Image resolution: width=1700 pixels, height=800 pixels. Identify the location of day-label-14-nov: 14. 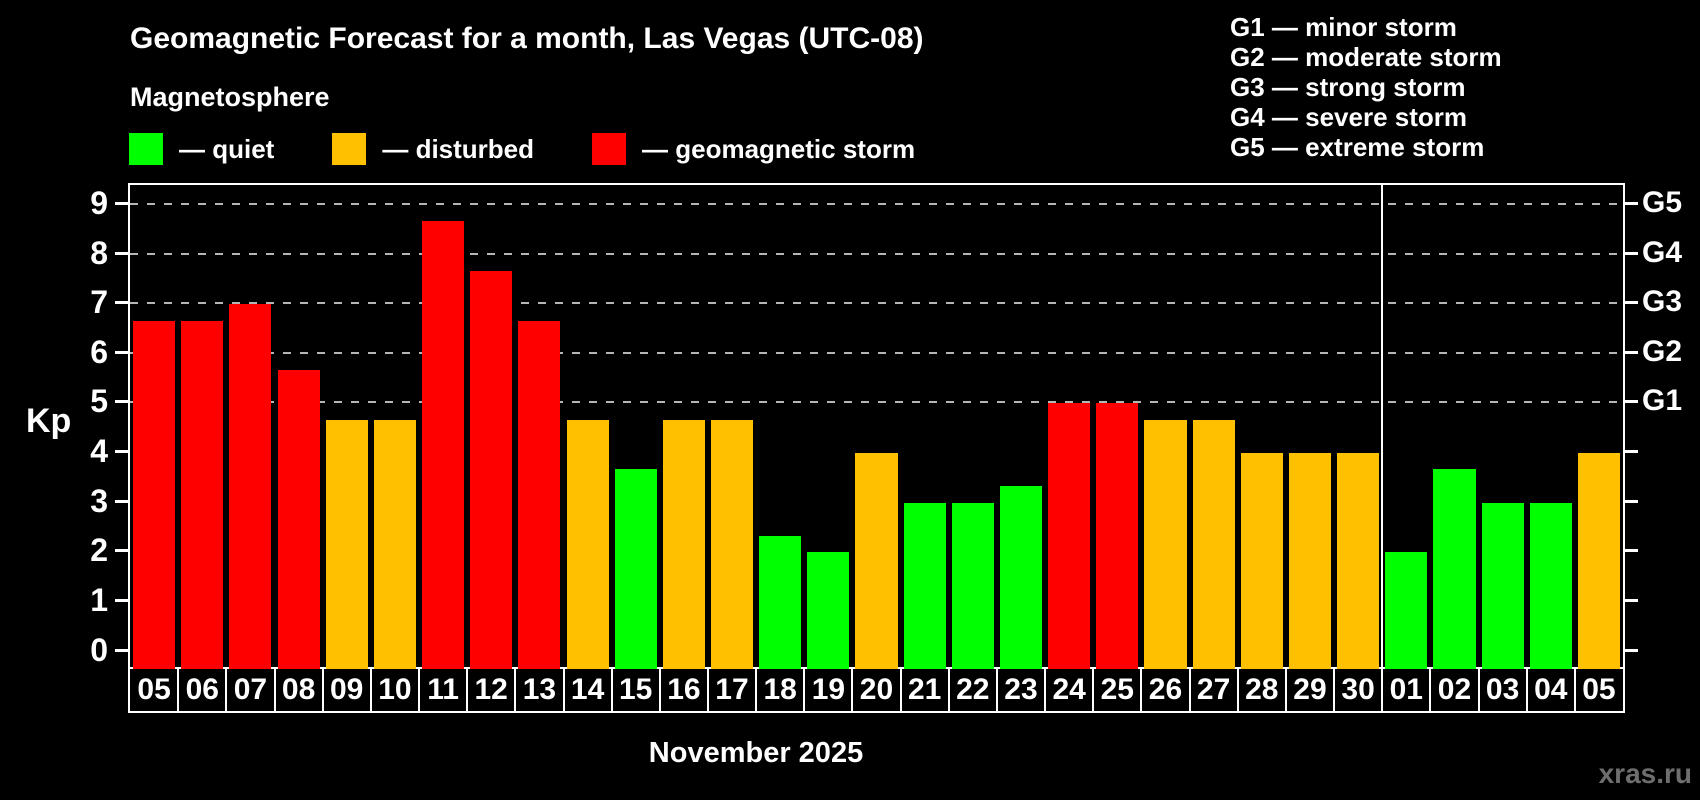
(587, 689).